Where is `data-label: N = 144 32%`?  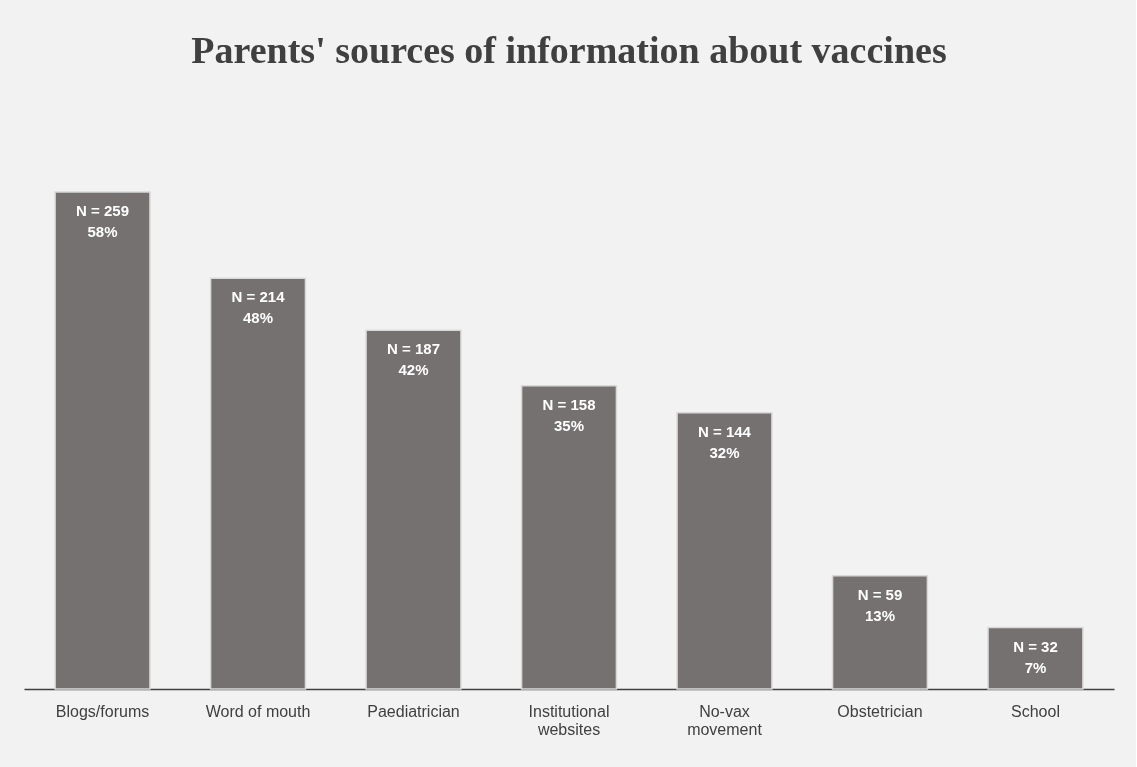
data-label: N = 144 32% is located at coordinates (725, 441).